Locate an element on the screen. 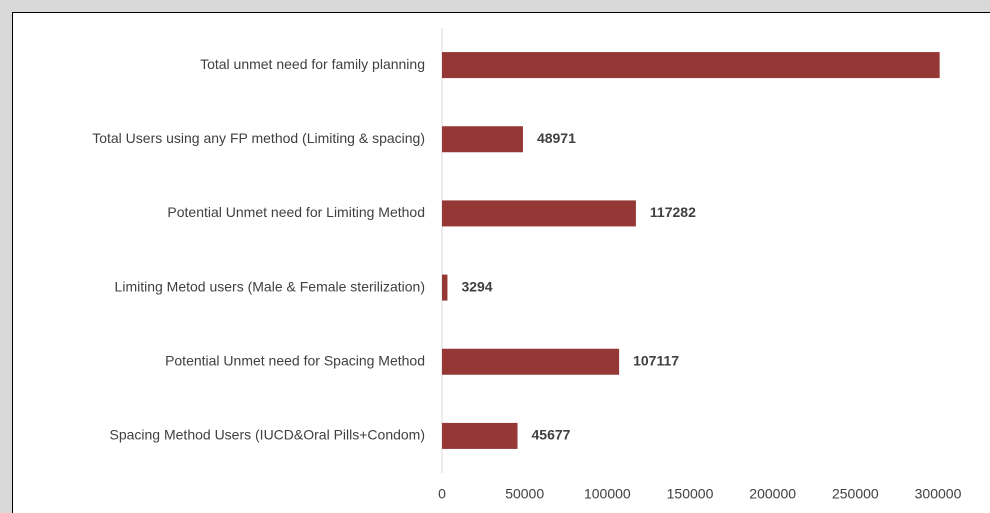  x-tick-label: 200000 is located at coordinates (772, 494).